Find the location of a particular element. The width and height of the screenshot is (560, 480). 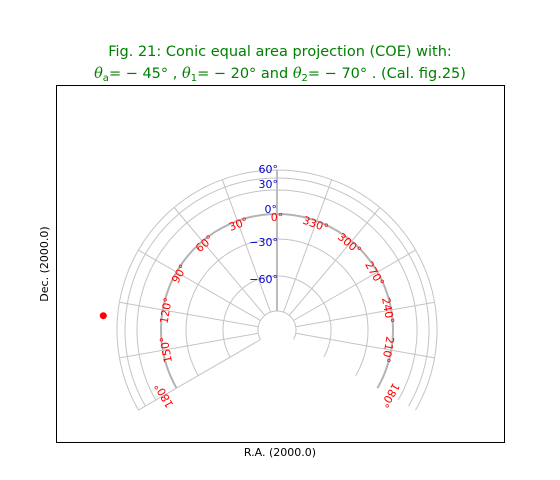

dec-tick-label: 60° is located at coordinates (269, 169).